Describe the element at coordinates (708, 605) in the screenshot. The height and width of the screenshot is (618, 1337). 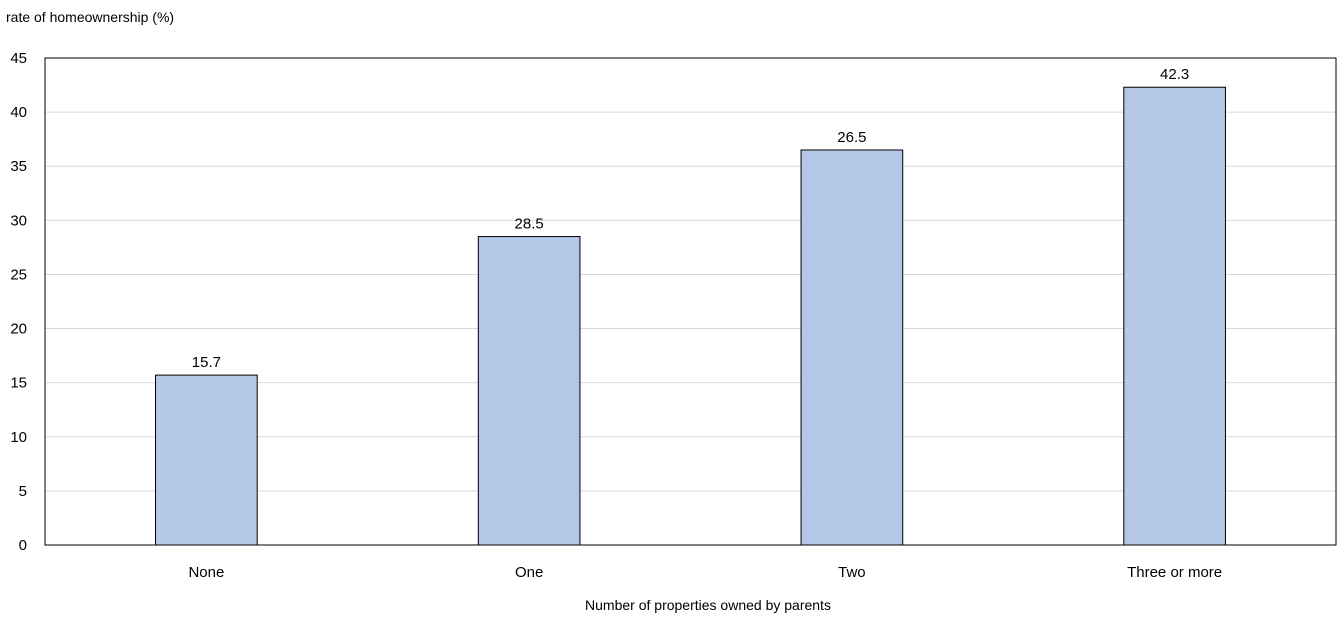
I see `x-axis-title: Number of properties owned by parents` at that location.